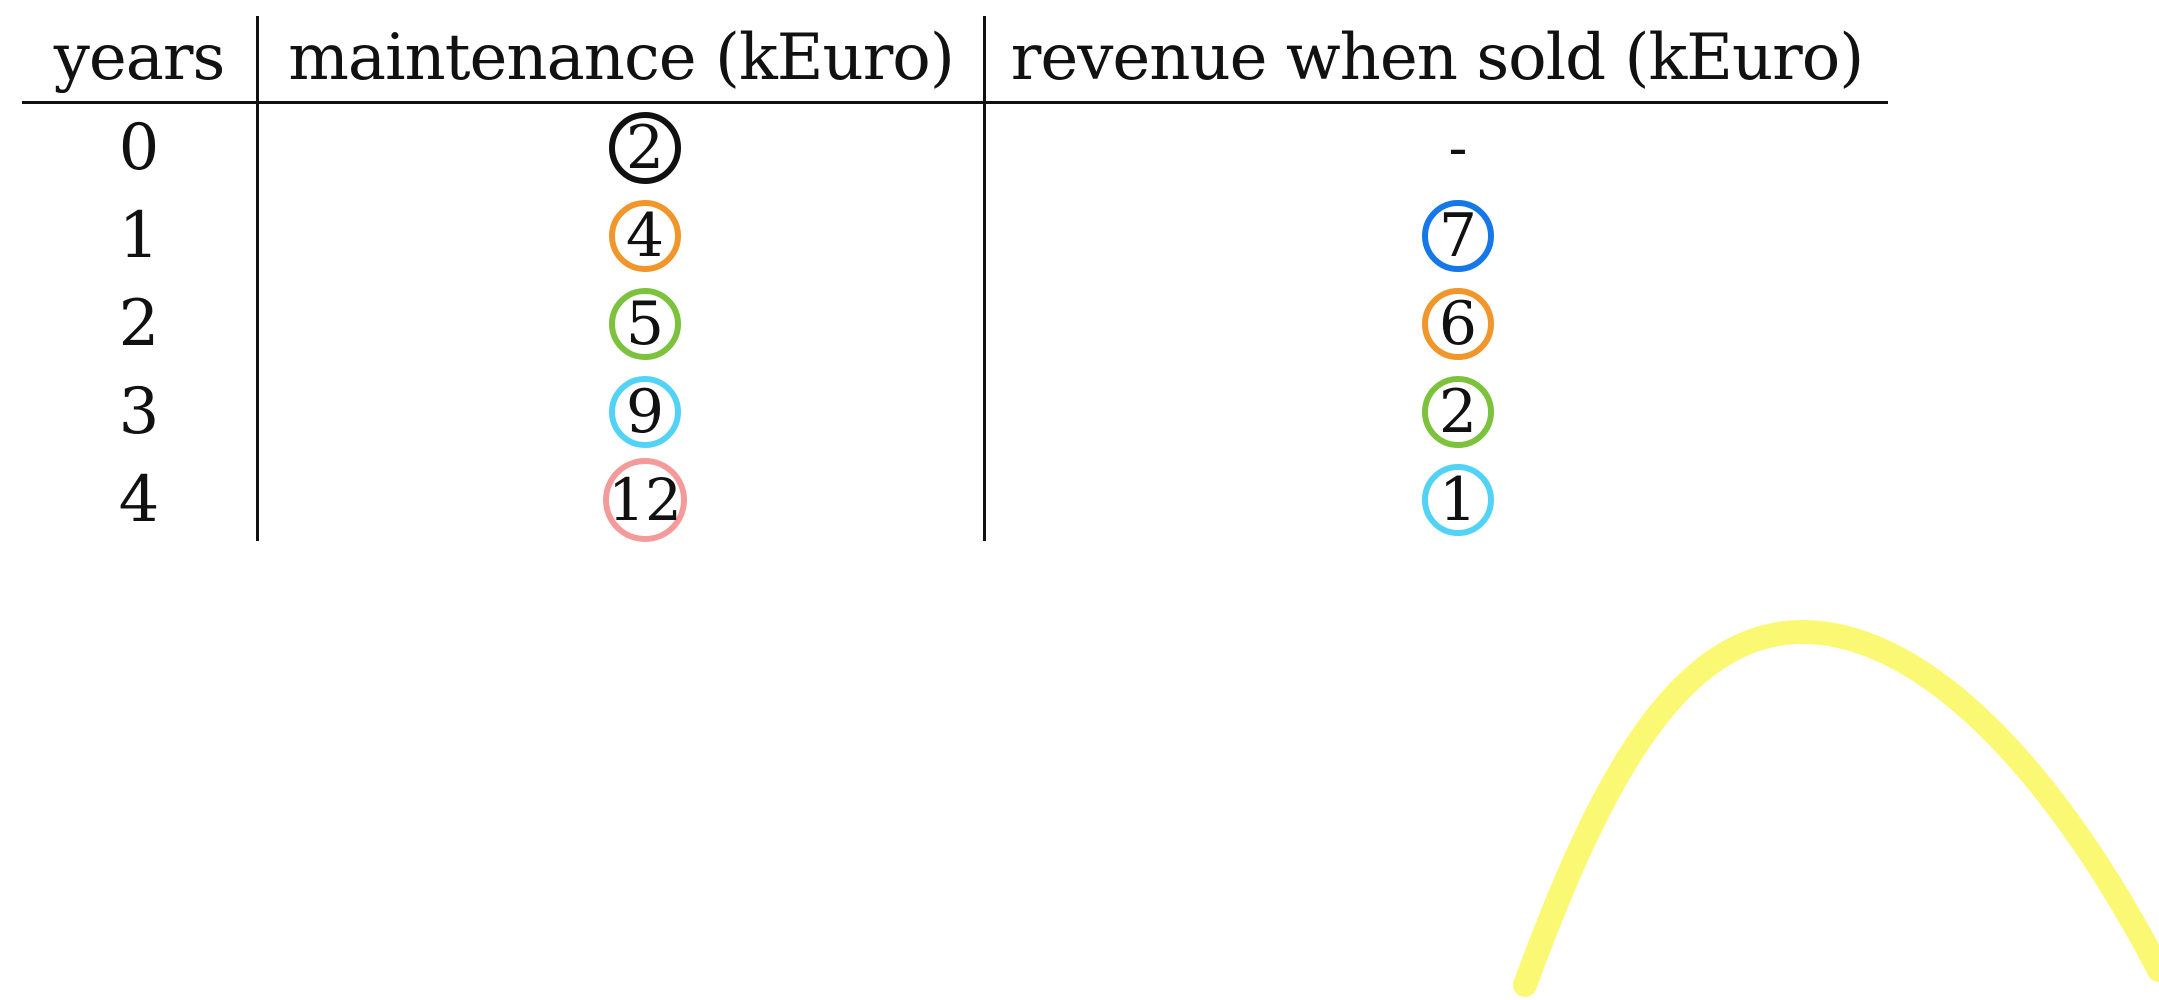 This screenshot has height=1000, width=2159. What do you see at coordinates (139, 412) in the screenshot?
I see `year-cell: 3` at bounding box center [139, 412].